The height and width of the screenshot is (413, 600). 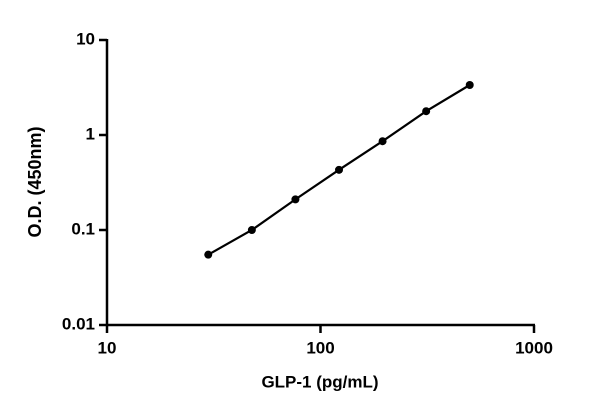 I want to click on x-tick-label: 10, so click(x=107, y=347).